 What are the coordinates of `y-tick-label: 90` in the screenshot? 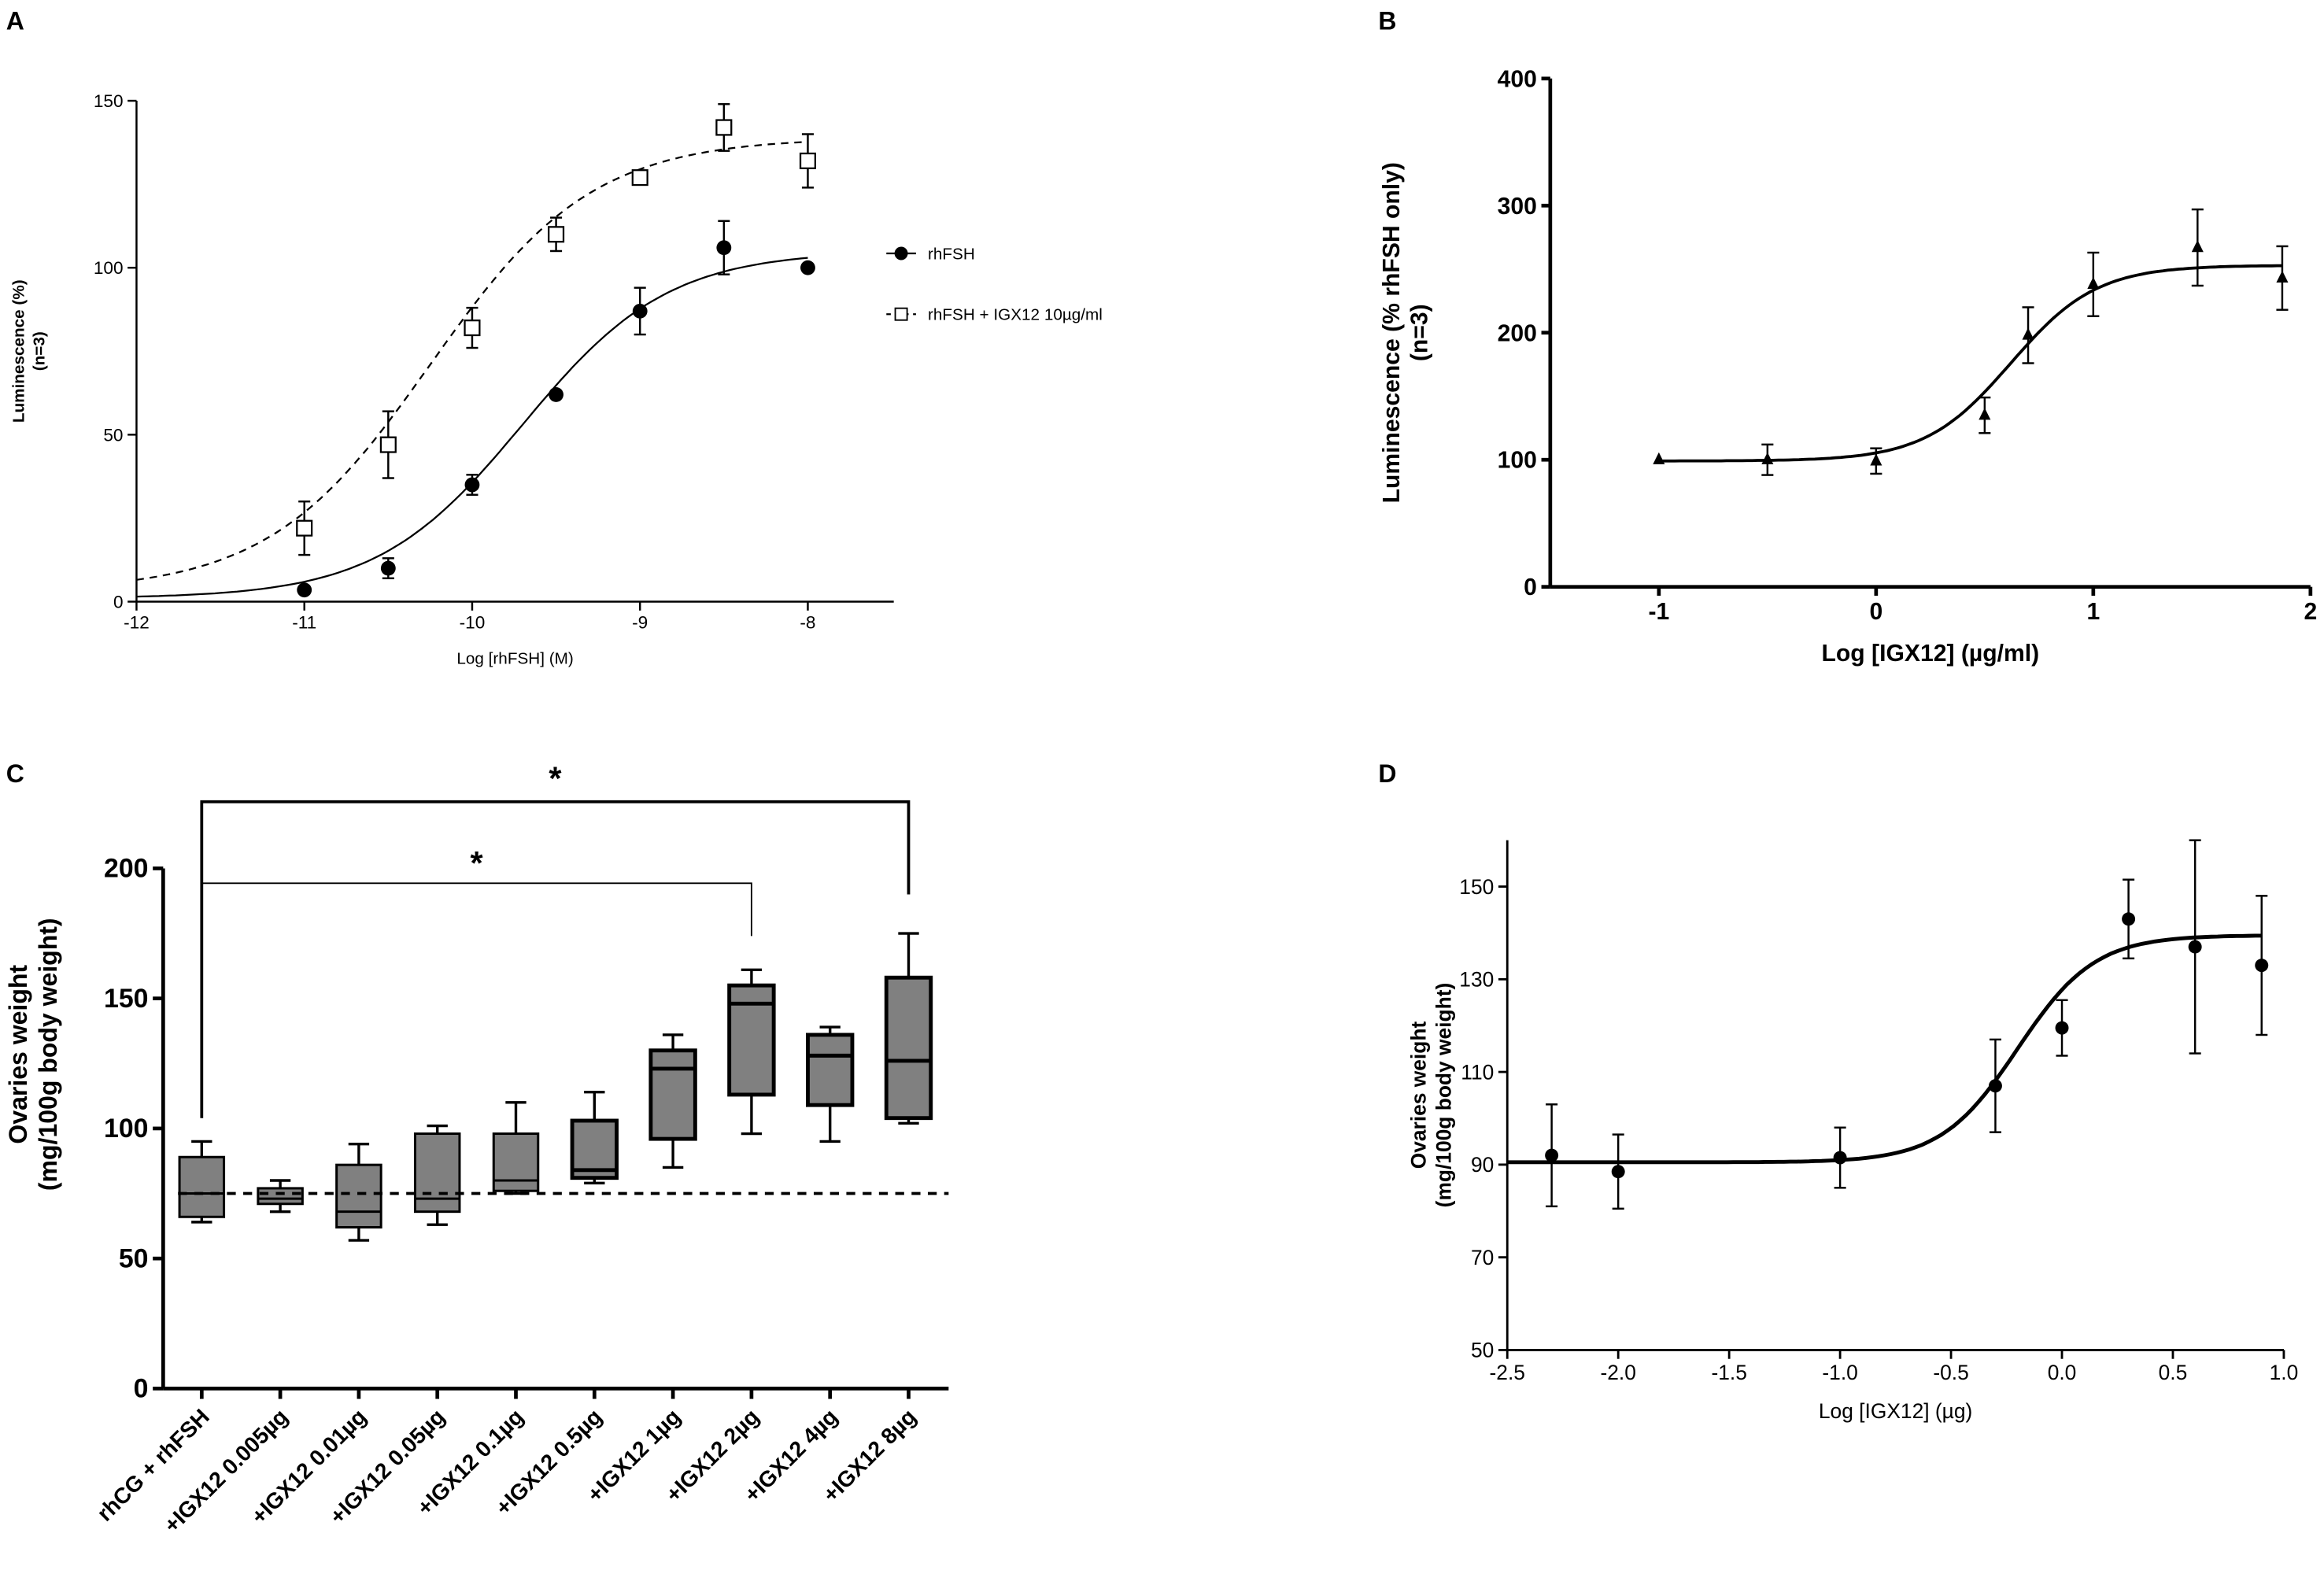 It's located at (1482, 1165).